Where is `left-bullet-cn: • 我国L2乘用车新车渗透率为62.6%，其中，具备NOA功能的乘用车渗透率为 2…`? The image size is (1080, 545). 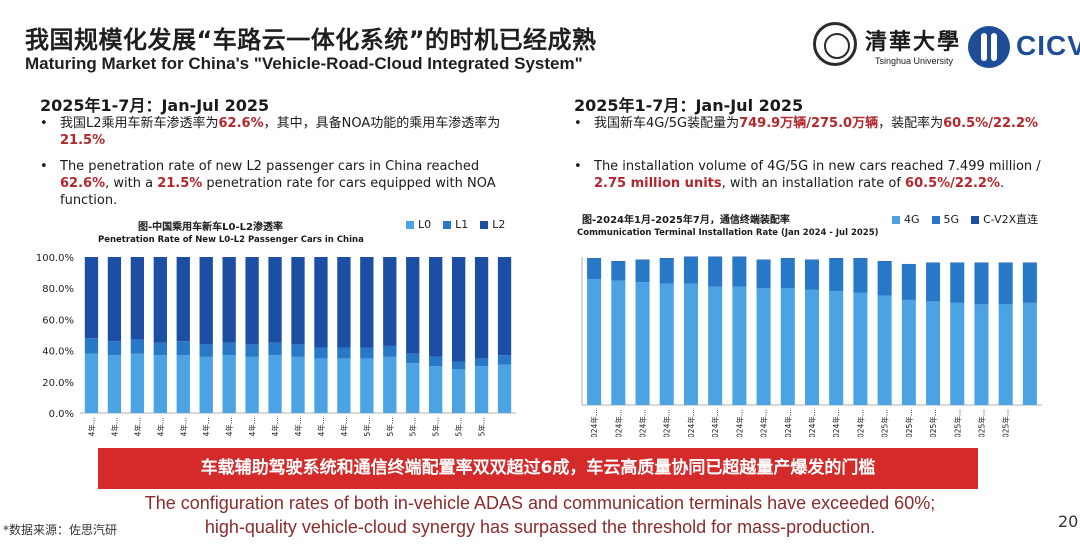
left-bullet-cn: • 我国L2乘用车新车渗透率为62.6%，其中，具备NOA功能的乘用车渗透率为 2… is located at coordinates (280, 132).